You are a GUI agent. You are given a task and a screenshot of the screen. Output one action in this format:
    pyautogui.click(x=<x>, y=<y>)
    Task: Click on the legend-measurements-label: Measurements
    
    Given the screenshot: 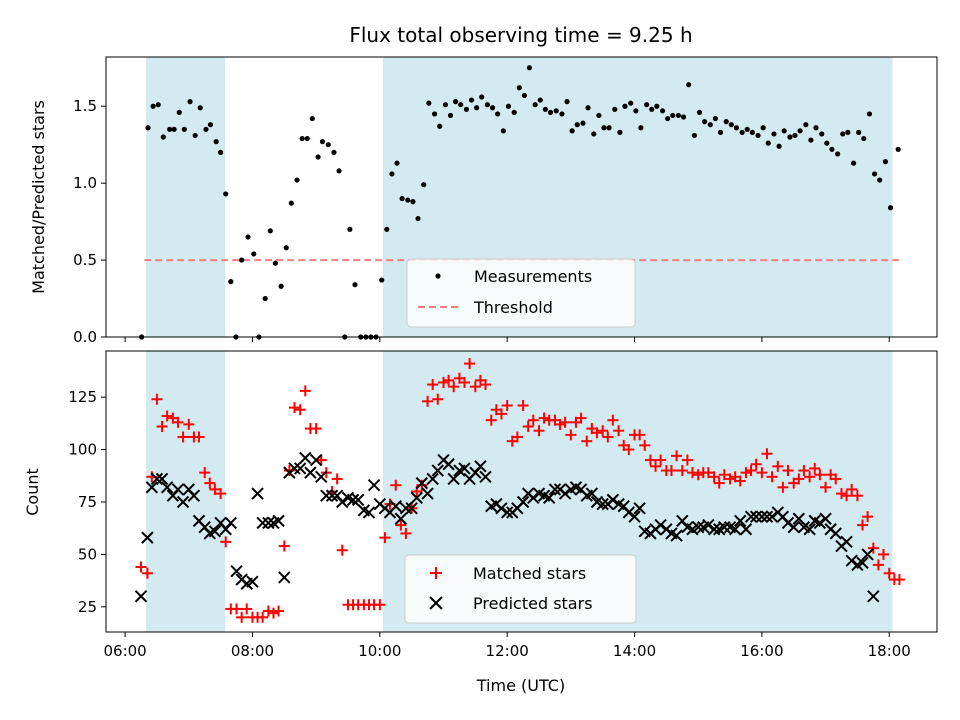 What is the action you would take?
    pyautogui.click(x=533, y=276)
    